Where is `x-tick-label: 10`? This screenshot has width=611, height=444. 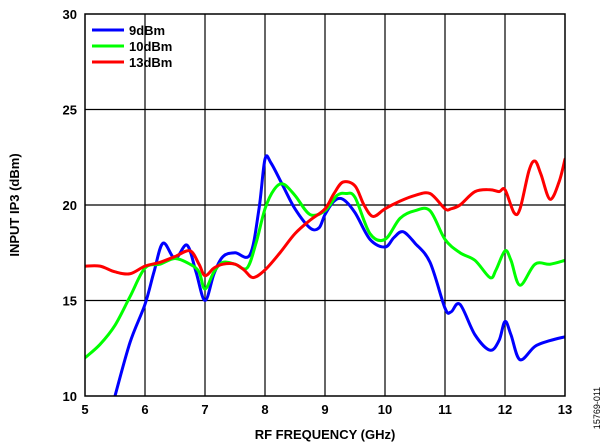
x-tick-label: 10 is located at coordinates (385, 409).